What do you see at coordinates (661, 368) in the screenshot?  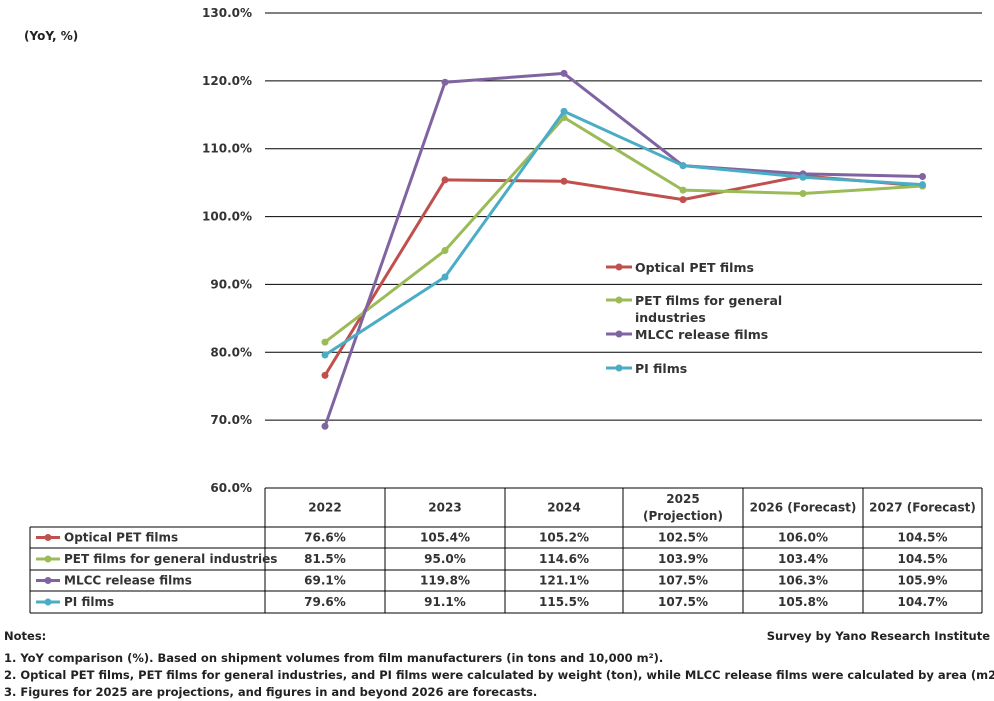 I see `legend-label: PI films` at bounding box center [661, 368].